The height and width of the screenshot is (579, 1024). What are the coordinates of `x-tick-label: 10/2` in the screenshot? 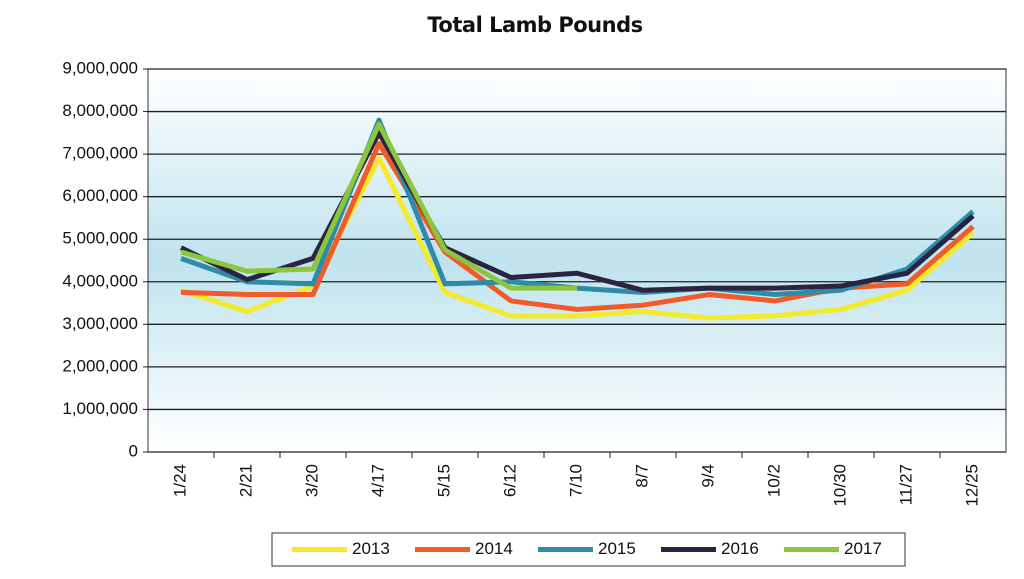 It's located at (773, 480).